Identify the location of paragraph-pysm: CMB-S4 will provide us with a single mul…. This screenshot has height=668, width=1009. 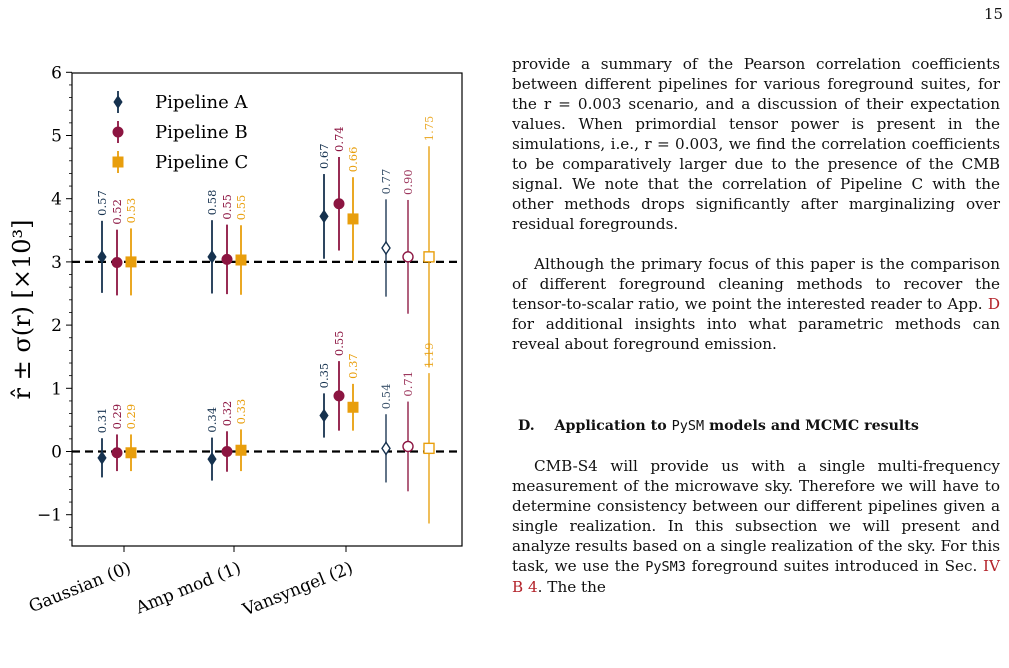
(756, 526).